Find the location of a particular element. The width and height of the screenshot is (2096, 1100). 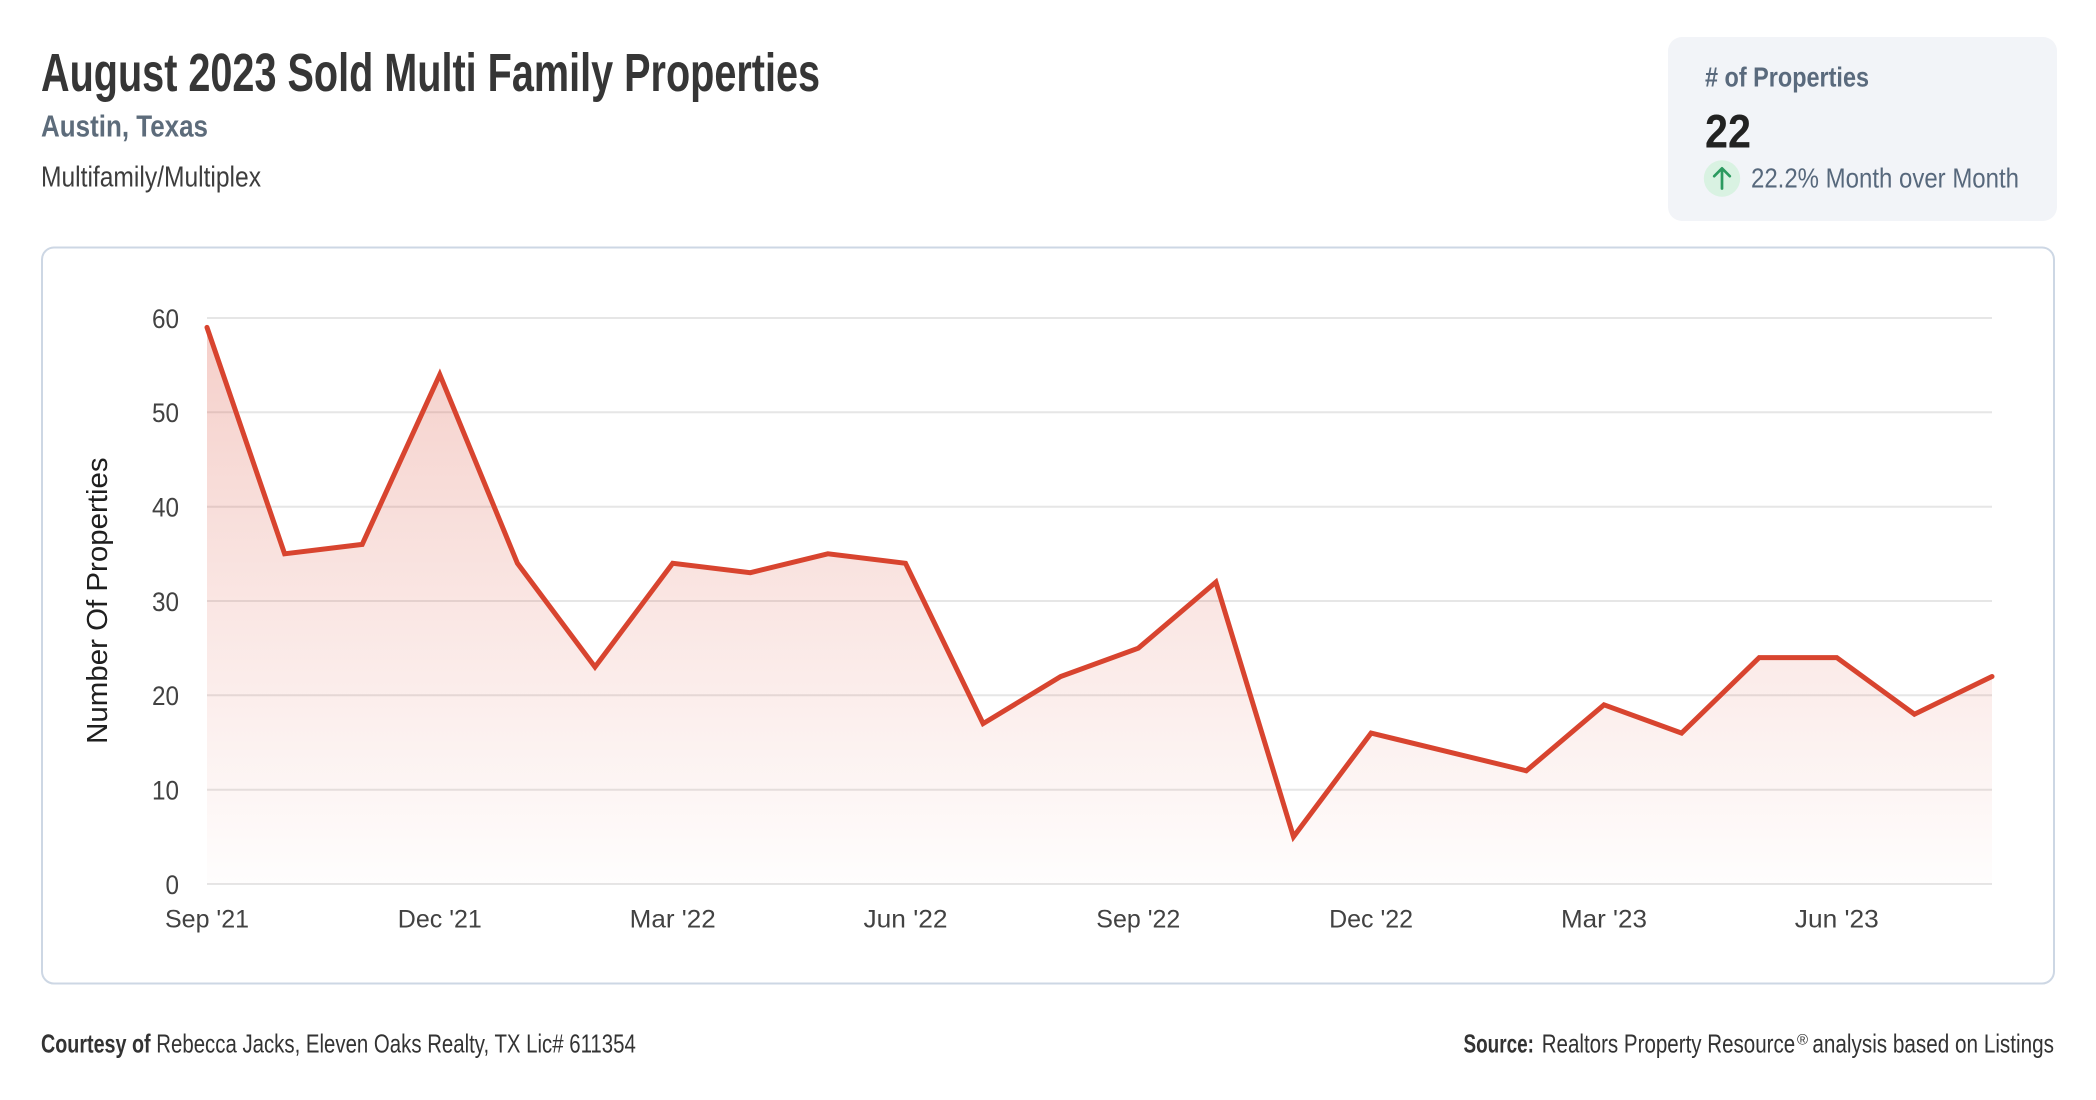

svg-text: 50 is located at coordinates (165, 413).